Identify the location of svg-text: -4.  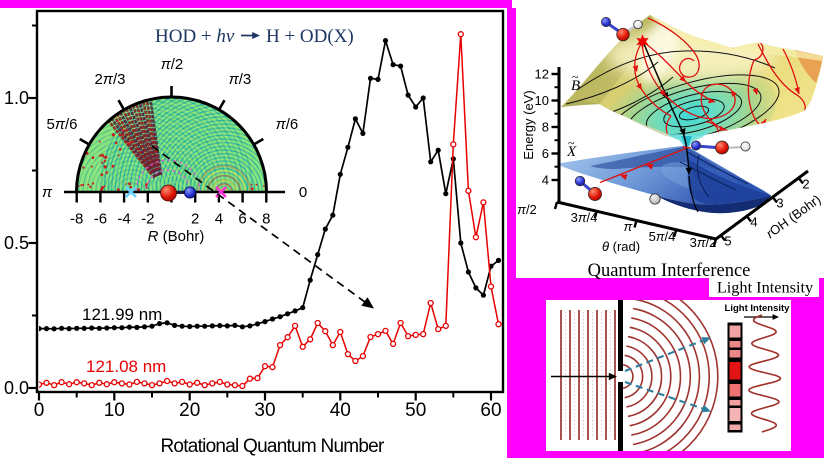
(123, 219).